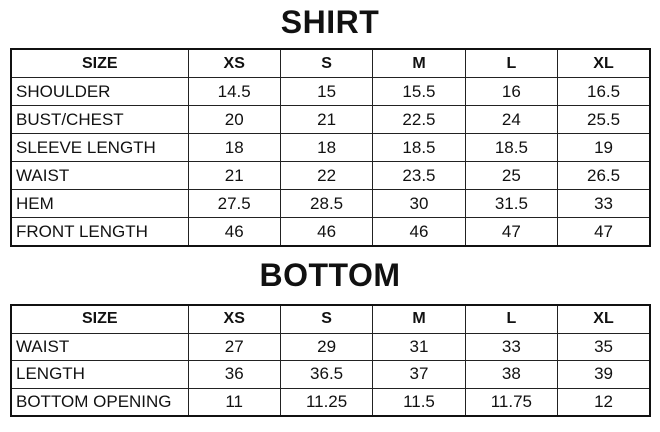 Image resolution: width=660 pixels, height=432 pixels. I want to click on measurement-cell: 22, so click(326, 175).